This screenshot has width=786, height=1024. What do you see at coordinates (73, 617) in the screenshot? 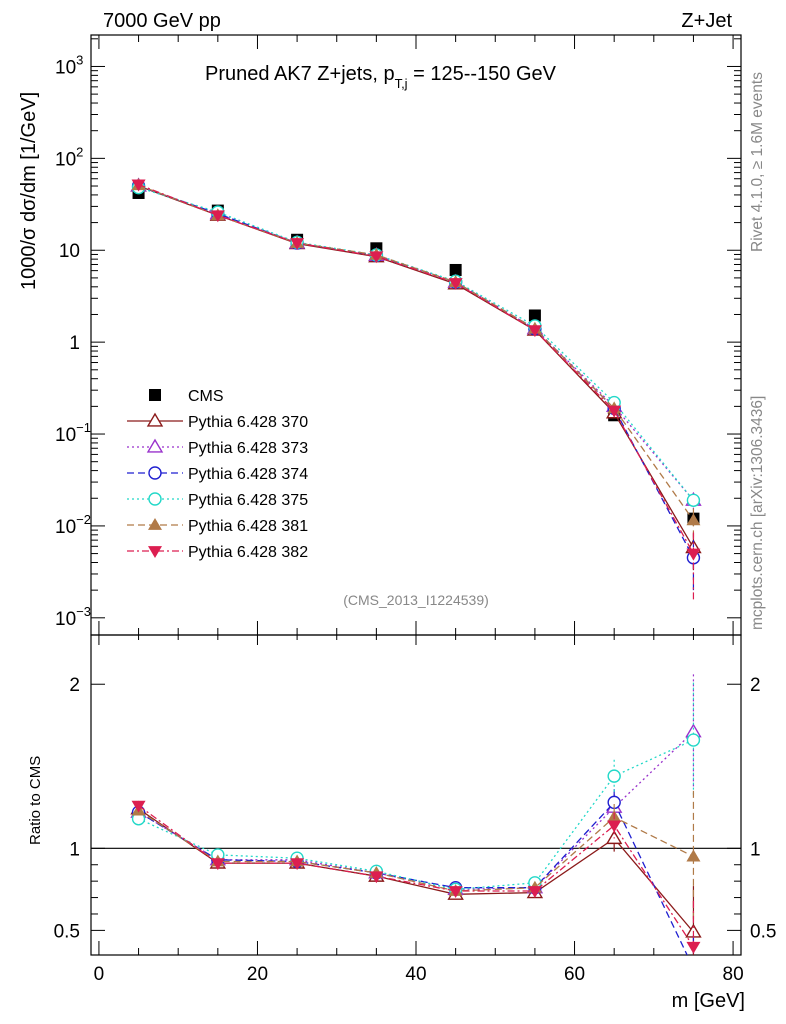
I see `y-tick-label: 10⁻³` at bounding box center [73, 617].